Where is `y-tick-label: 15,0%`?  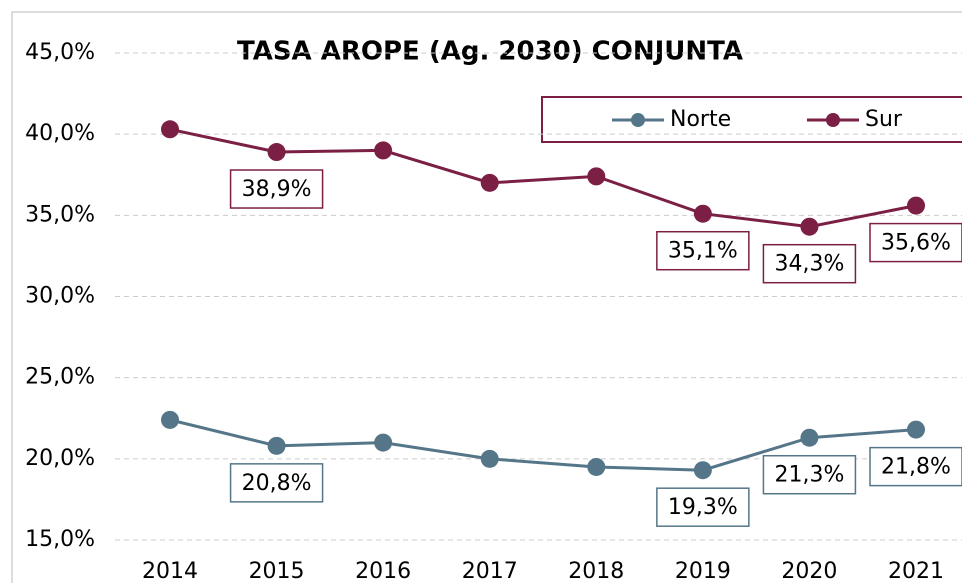
y-tick-label: 15,0% is located at coordinates (60, 539).